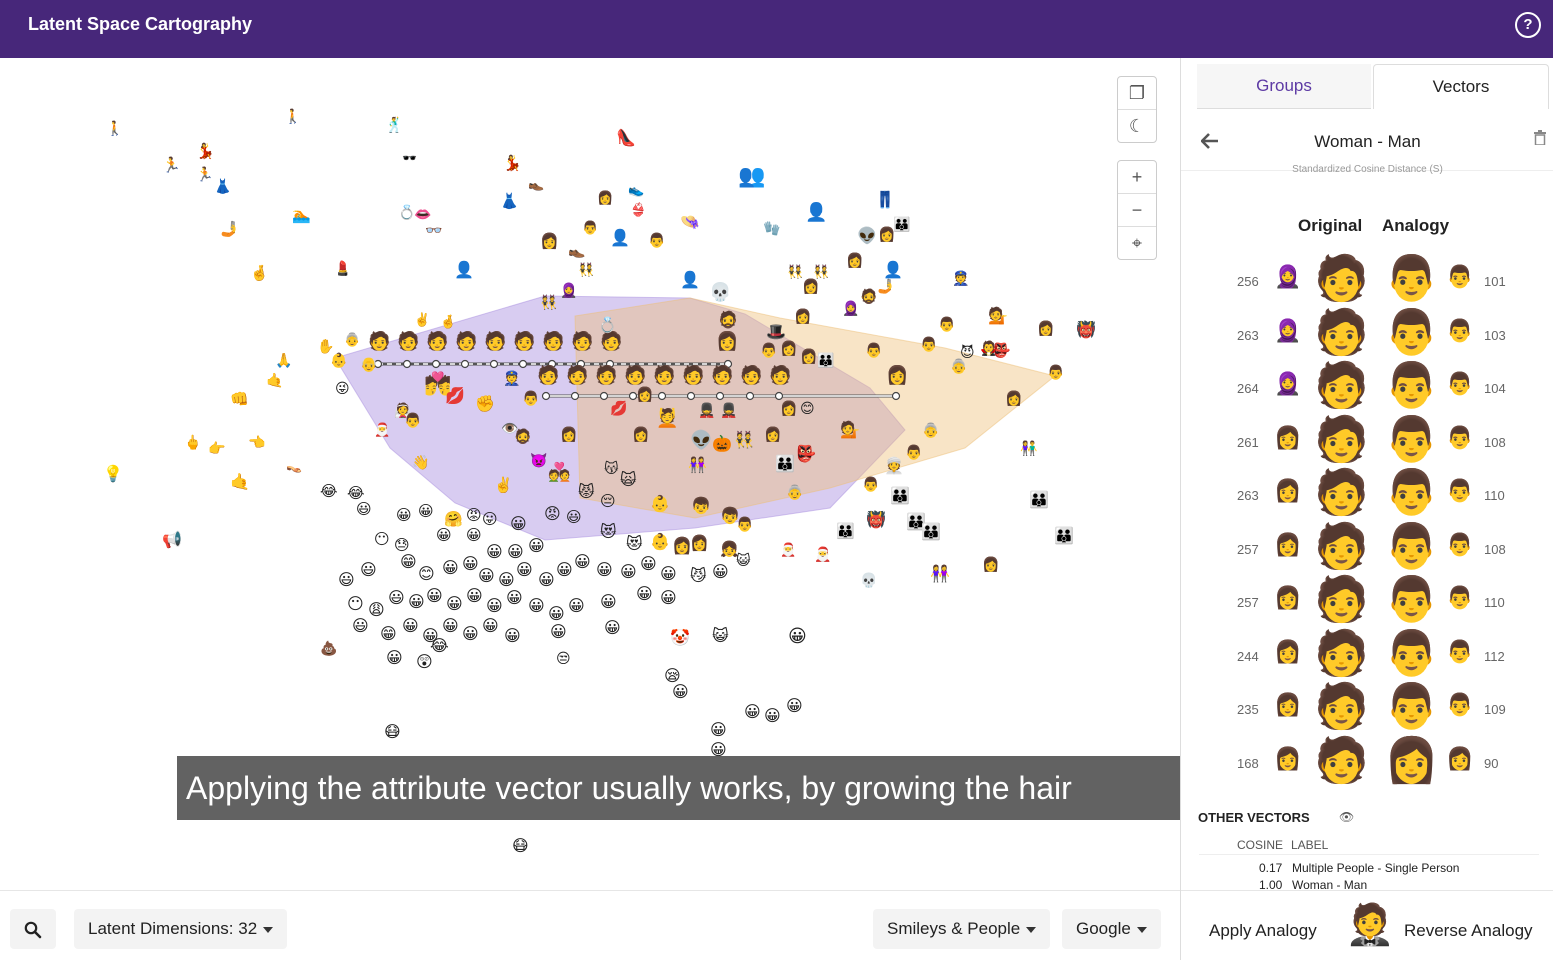 Image resolution: width=1553 pixels, height=961 pixels. I want to click on latent-dimensions-label: Latent Dimensions: 32, so click(173, 928).